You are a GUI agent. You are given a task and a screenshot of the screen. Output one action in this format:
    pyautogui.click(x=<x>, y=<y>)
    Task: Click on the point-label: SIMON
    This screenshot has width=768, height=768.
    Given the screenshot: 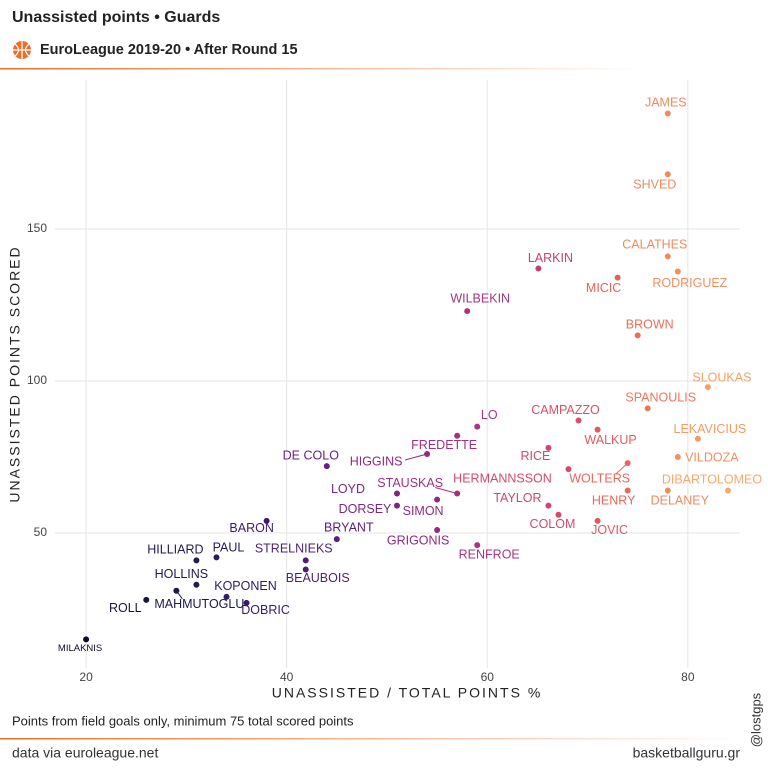 What is the action you would take?
    pyautogui.click(x=423, y=511)
    